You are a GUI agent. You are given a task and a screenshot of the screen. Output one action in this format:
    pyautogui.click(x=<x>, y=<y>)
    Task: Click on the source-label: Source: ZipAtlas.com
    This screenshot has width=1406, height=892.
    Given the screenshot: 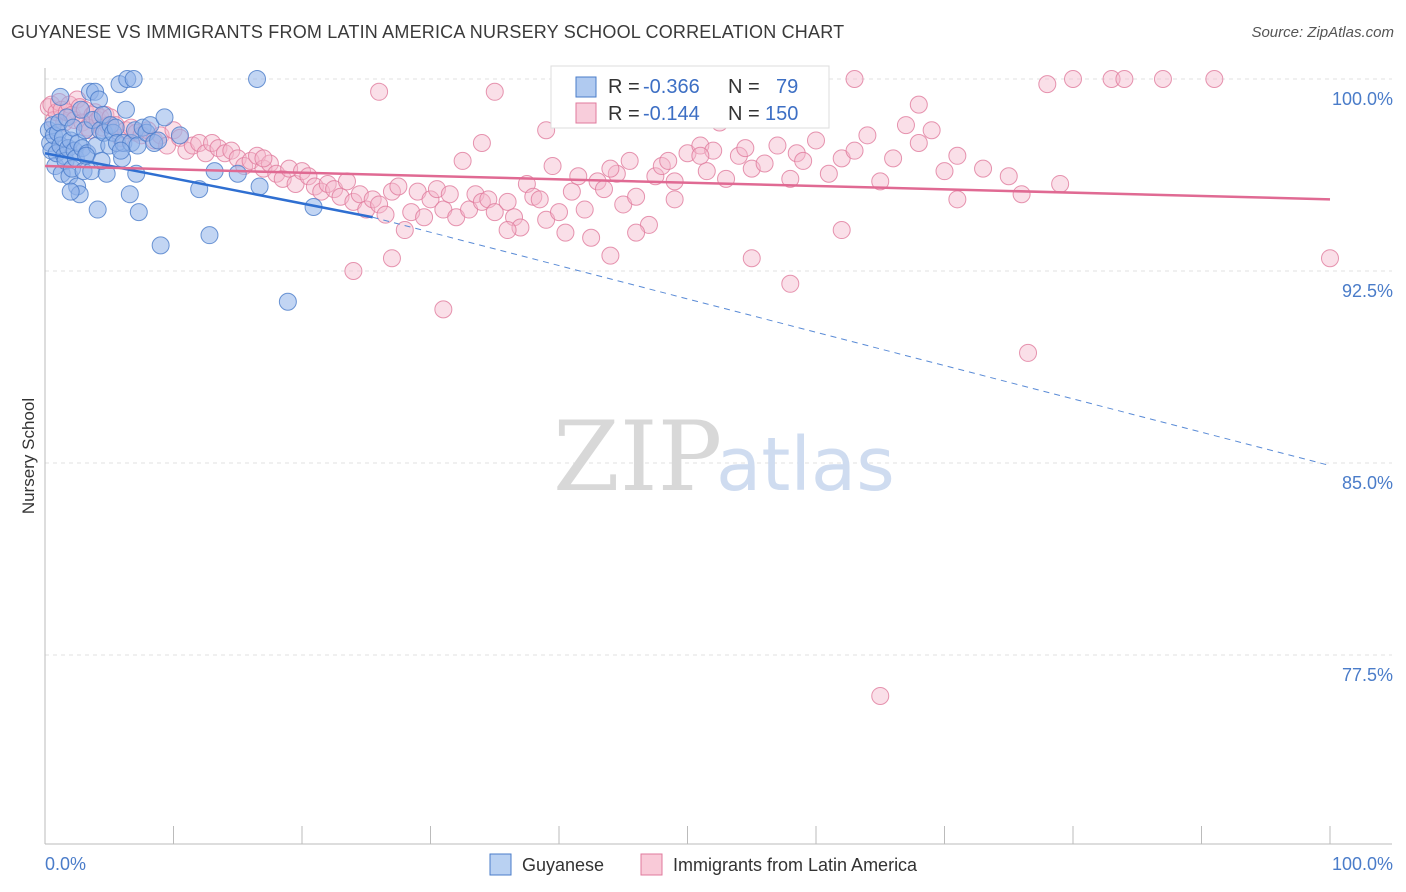 What is the action you would take?
    pyautogui.click(x=1322, y=32)
    